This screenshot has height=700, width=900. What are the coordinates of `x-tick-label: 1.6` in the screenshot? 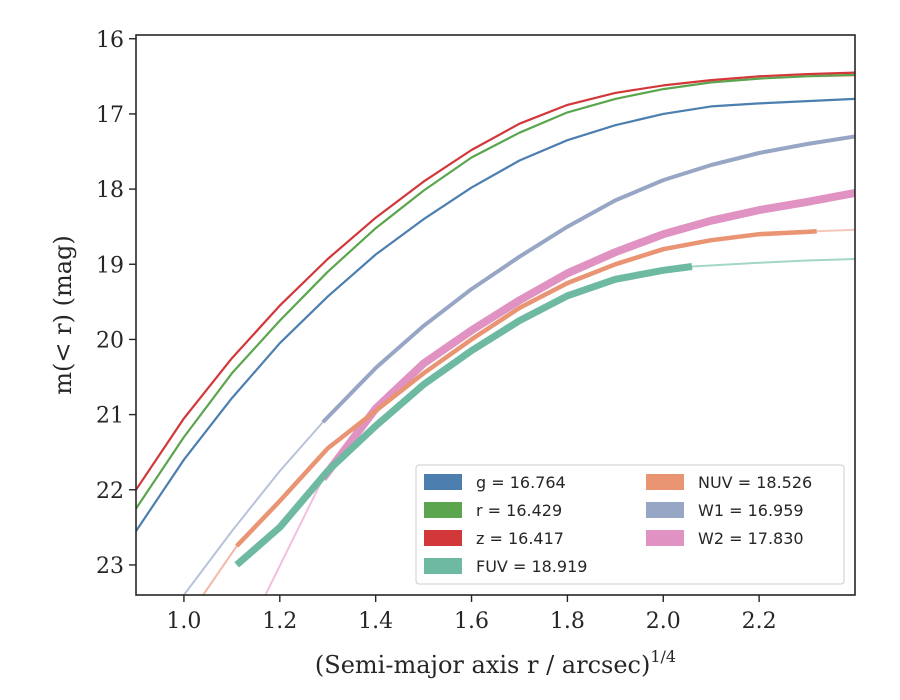 It's located at (471, 621).